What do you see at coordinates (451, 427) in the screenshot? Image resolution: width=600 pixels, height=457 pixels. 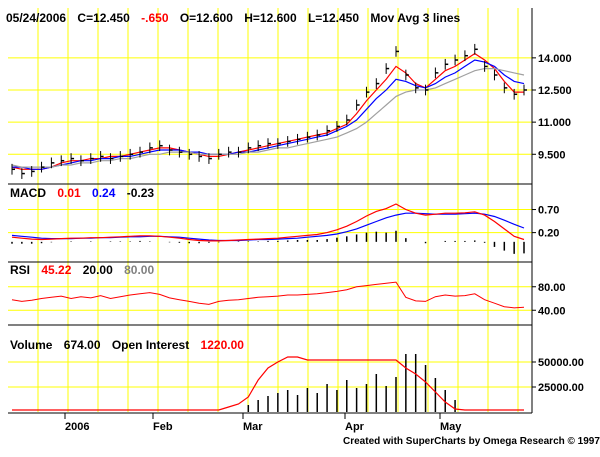 I see `x-tick-label: May` at bounding box center [451, 427].